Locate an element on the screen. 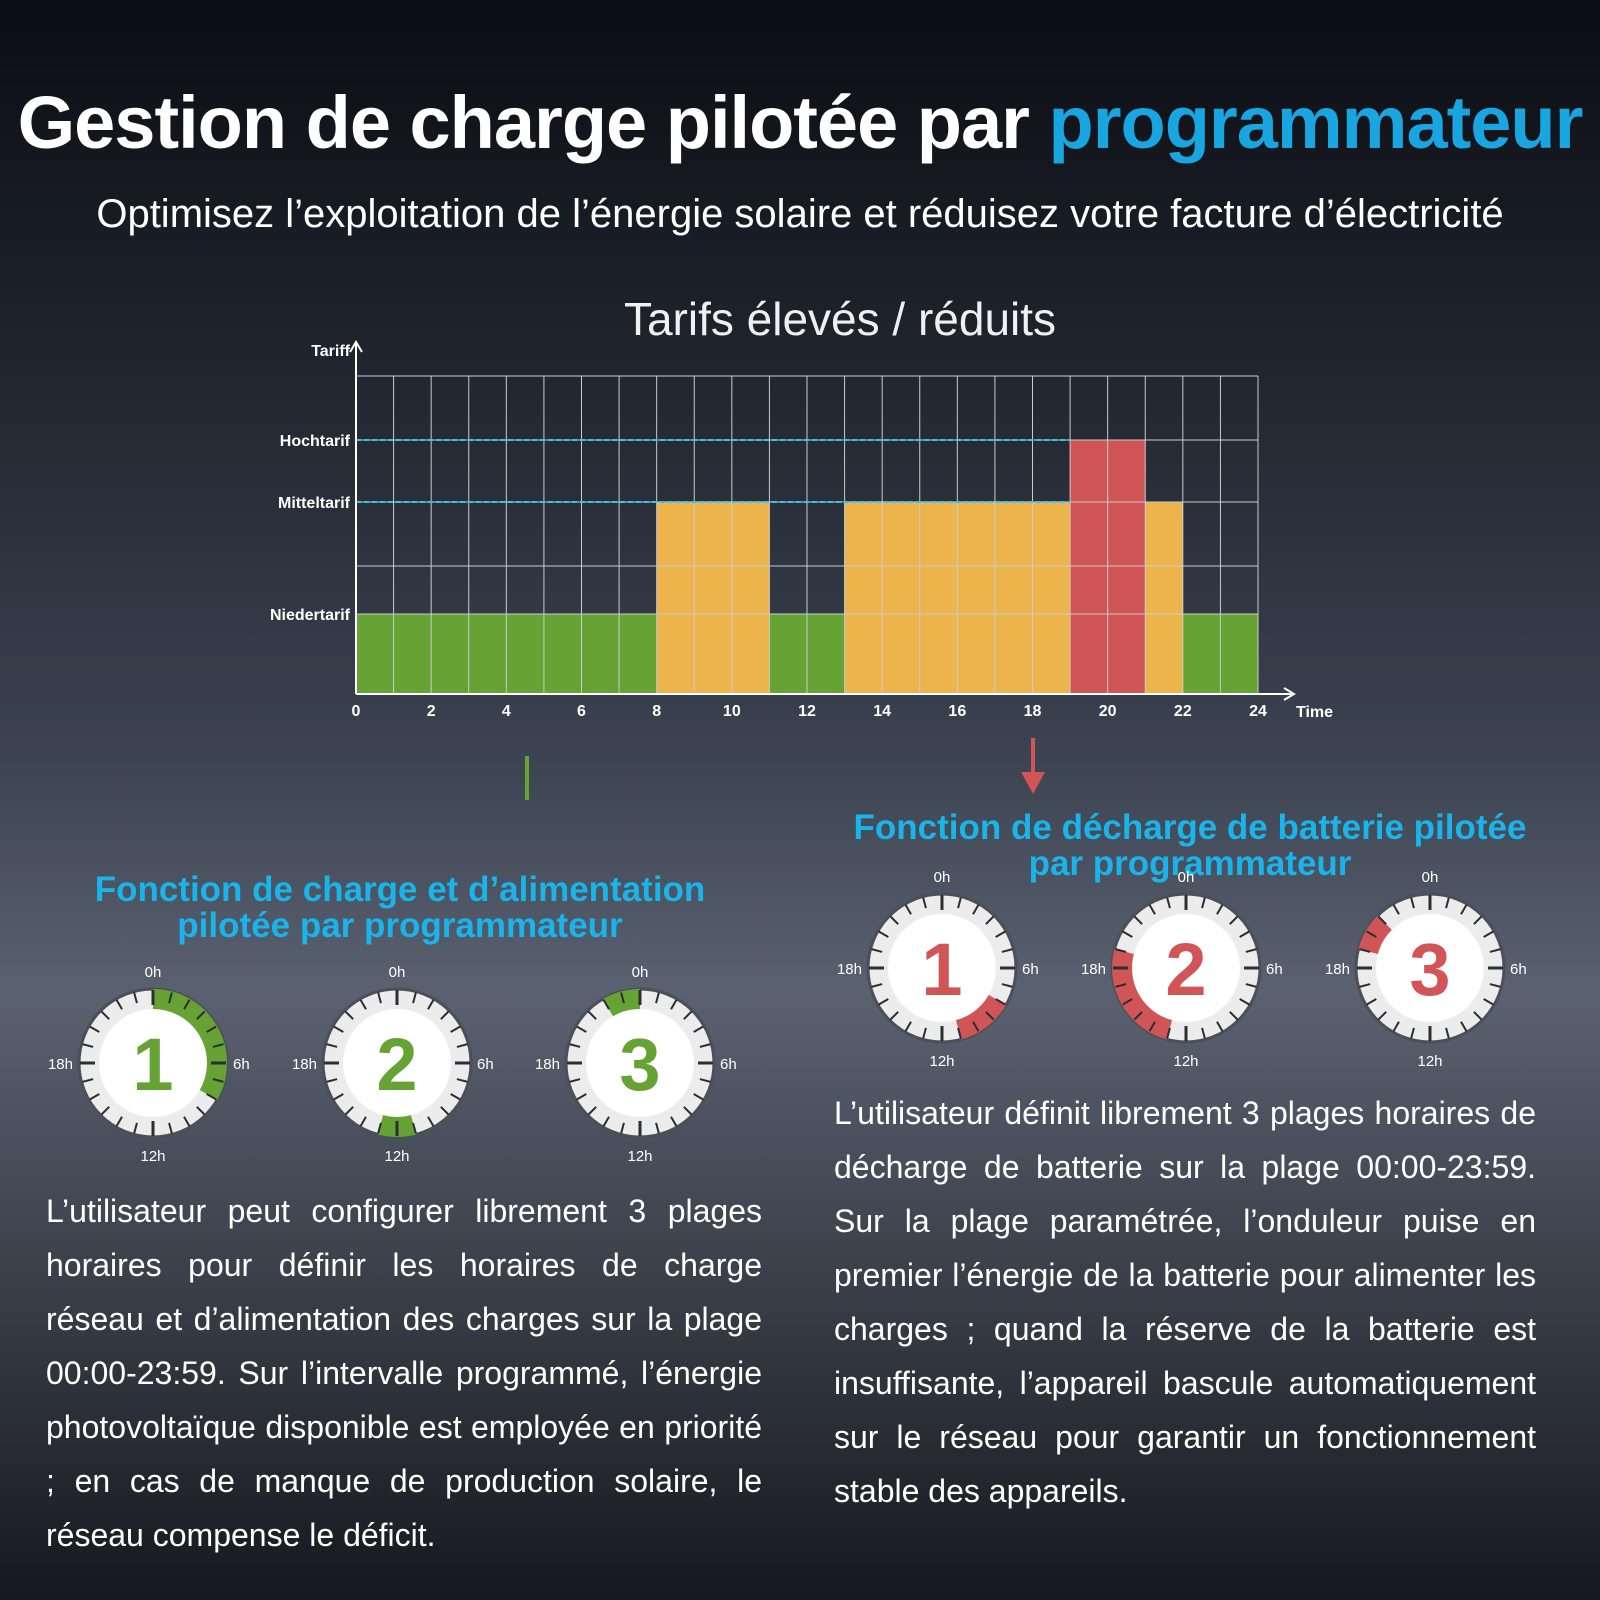  x-tick-label-20: 20 is located at coordinates (1108, 711).